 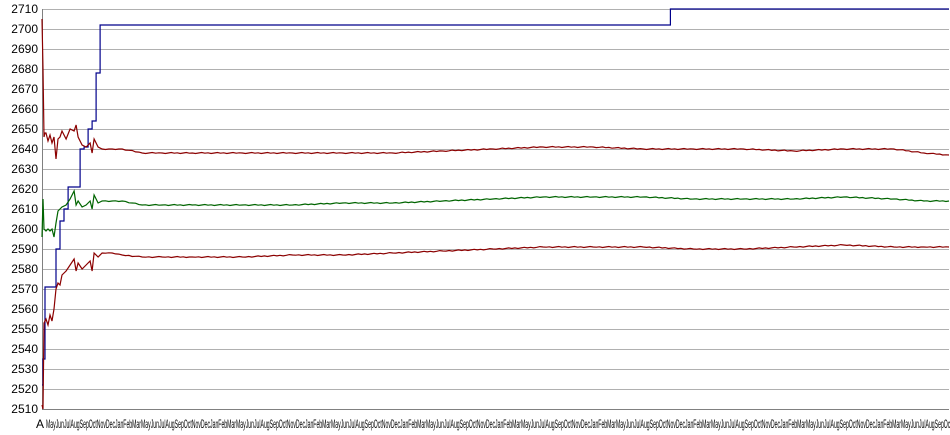 What do you see at coordinates (24, 269) in the screenshot?
I see `y-tick-label: 2580` at bounding box center [24, 269].